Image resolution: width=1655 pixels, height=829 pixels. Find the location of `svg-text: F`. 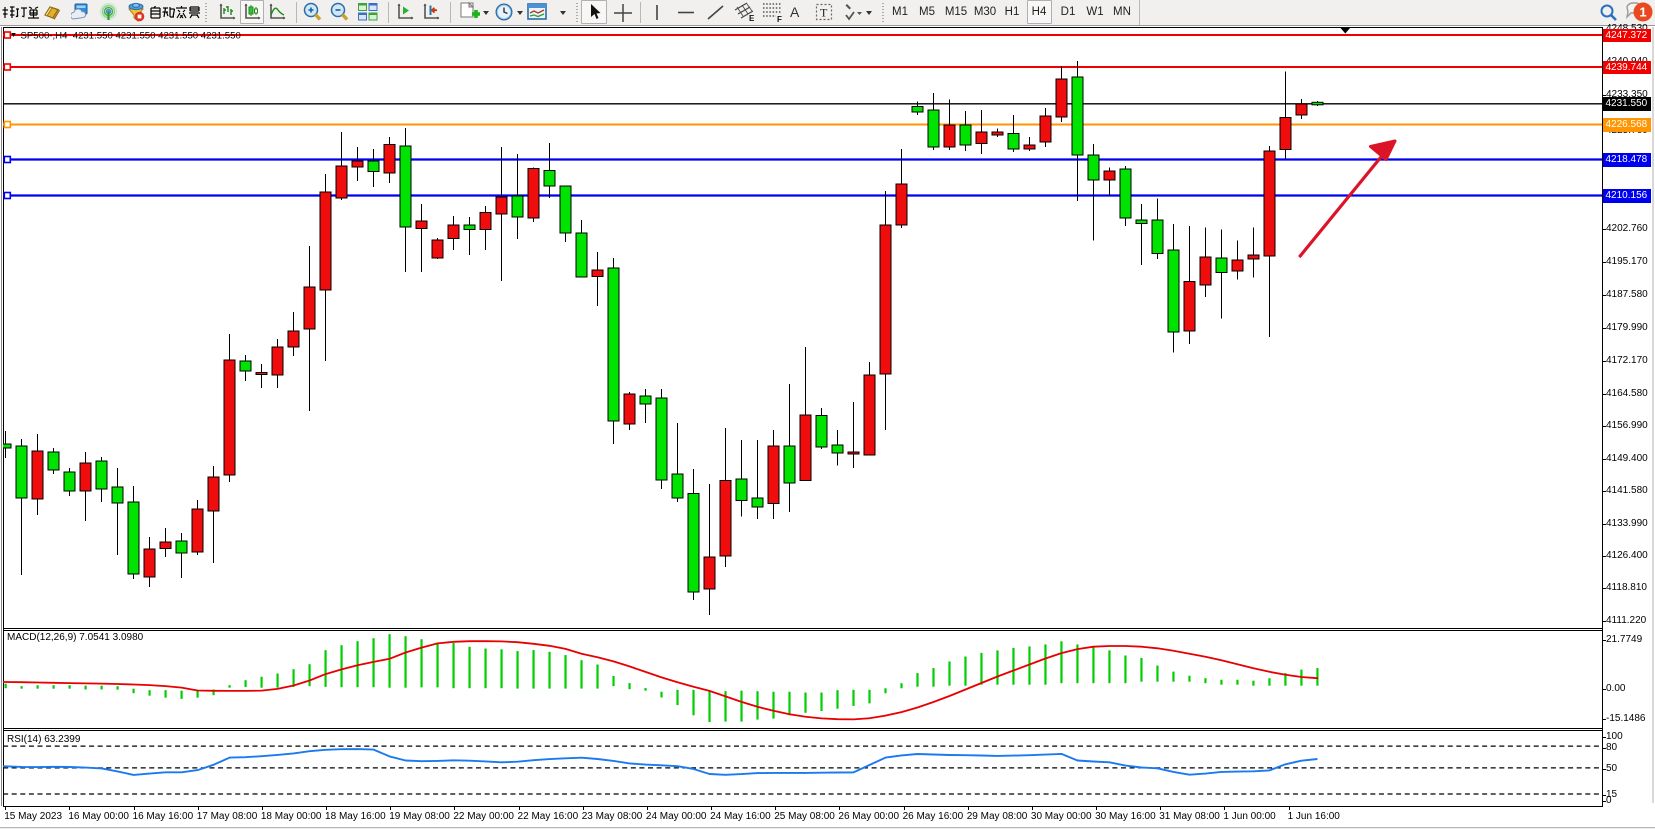

svg-text: F is located at coordinates (779, 19).